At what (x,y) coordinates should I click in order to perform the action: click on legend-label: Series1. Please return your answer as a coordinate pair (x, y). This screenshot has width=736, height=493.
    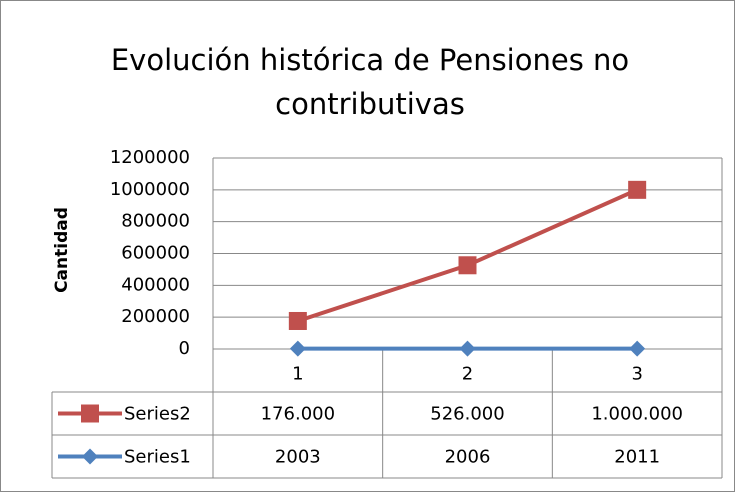
    Looking at the image, I should click on (157, 457).